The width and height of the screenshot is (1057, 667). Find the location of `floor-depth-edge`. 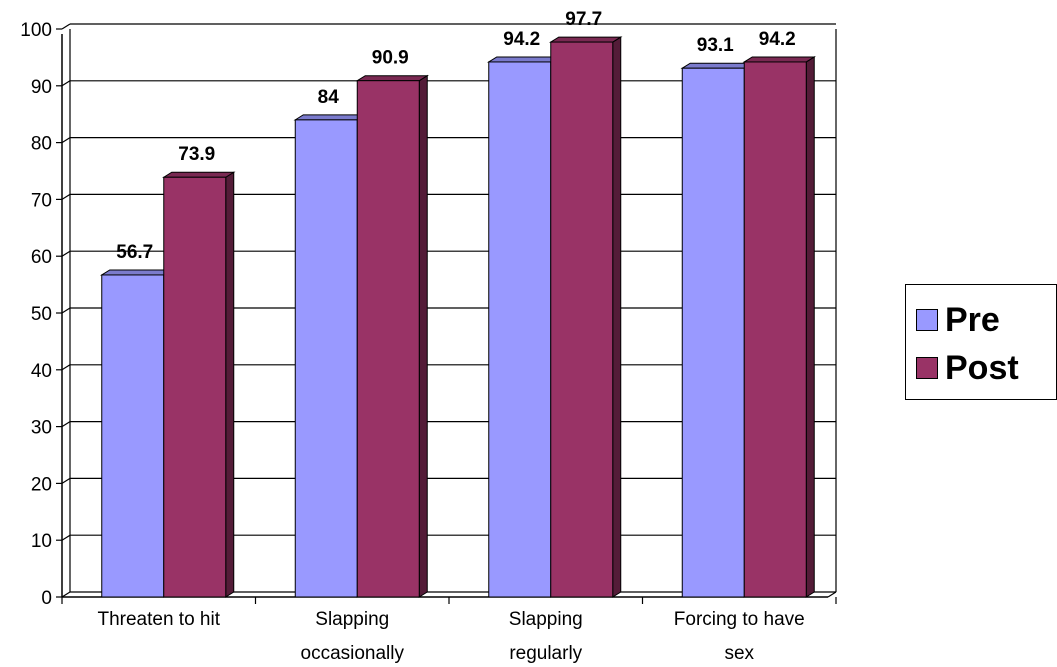

floor-depth-edge is located at coordinates (832, 594).